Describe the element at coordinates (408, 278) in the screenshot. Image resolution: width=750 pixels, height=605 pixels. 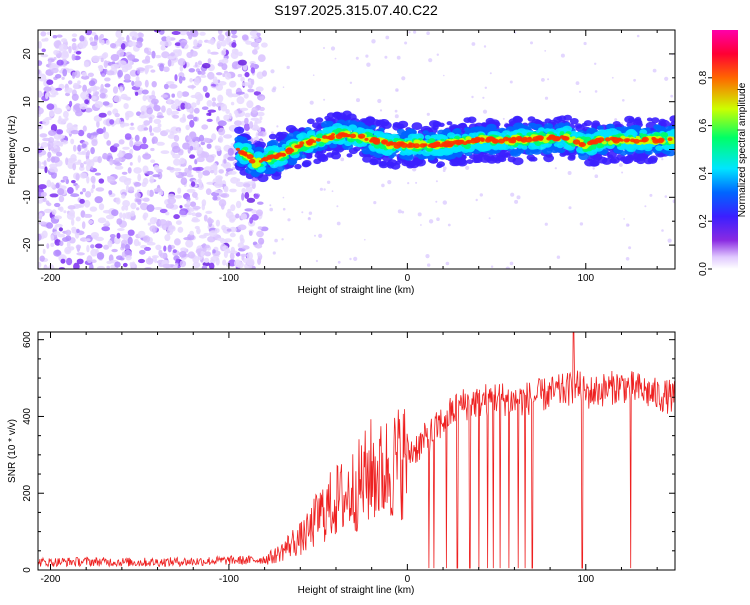
I see `x-tick-label: 0` at that location.